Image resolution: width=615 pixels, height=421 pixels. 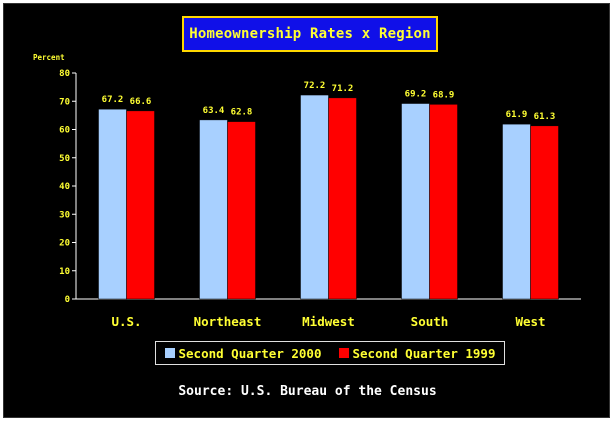 What do you see at coordinates (64, 215) in the screenshot?
I see `y-tick-label: 30` at bounding box center [64, 215].